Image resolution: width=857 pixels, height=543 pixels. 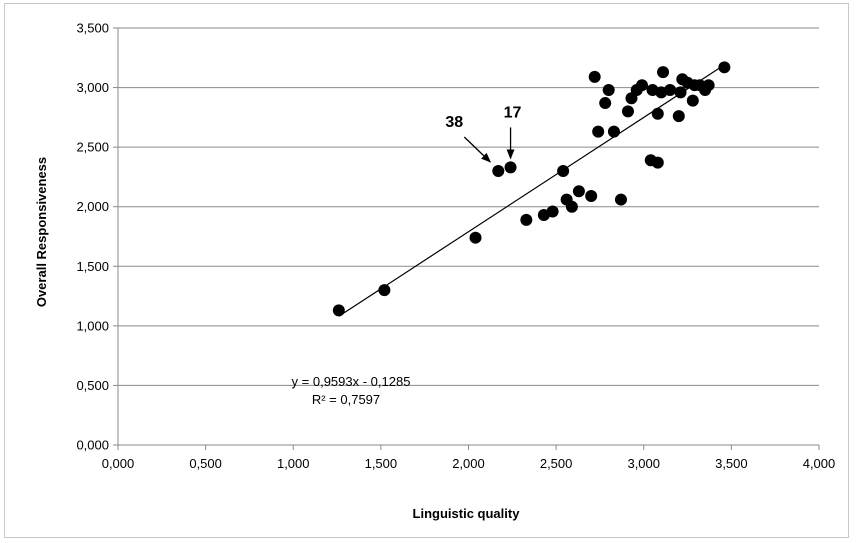 What do you see at coordinates (467, 513) in the screenshot?
I see `x-axis-title: Linguistic quality` at bounding box center [467, 513].